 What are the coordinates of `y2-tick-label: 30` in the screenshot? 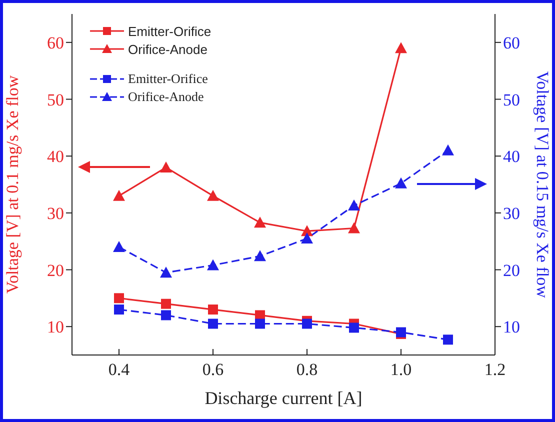 It's located at (511, 213).